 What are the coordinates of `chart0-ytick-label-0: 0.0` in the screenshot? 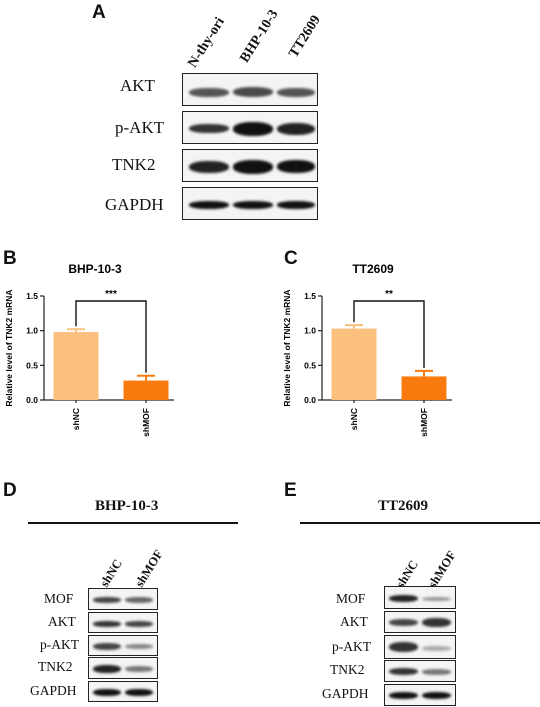 It's located at (32, 400).